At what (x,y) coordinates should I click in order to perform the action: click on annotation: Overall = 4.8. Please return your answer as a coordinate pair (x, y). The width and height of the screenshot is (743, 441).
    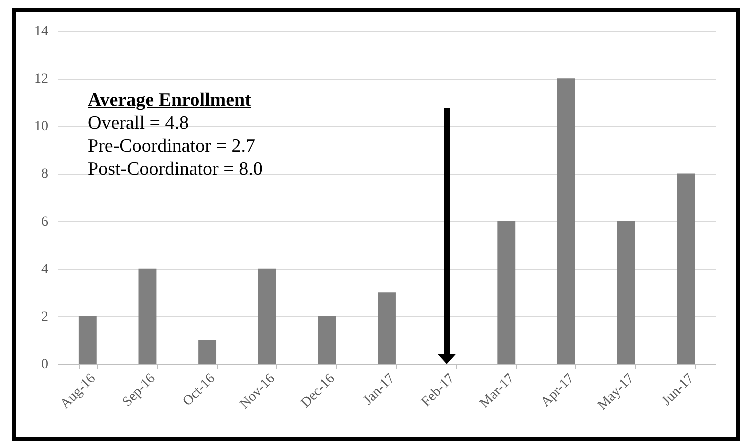
    Looking at the image, I should click on (139, 123).